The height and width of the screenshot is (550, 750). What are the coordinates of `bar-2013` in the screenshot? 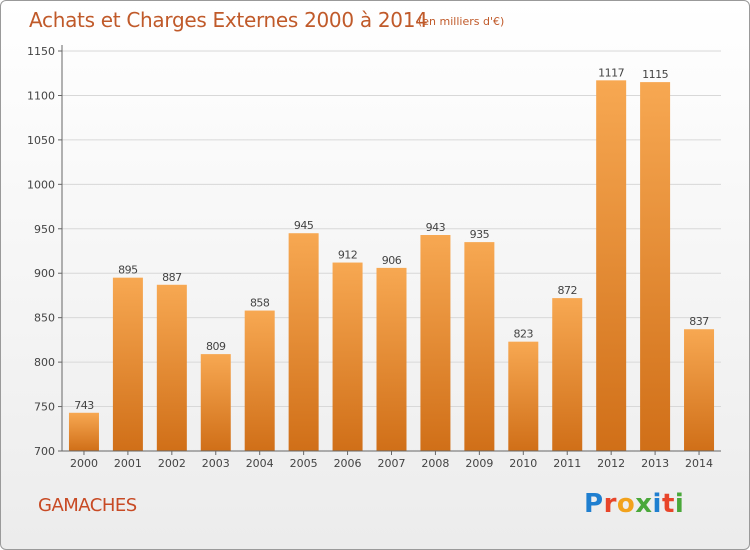 It's located at (655, 266).